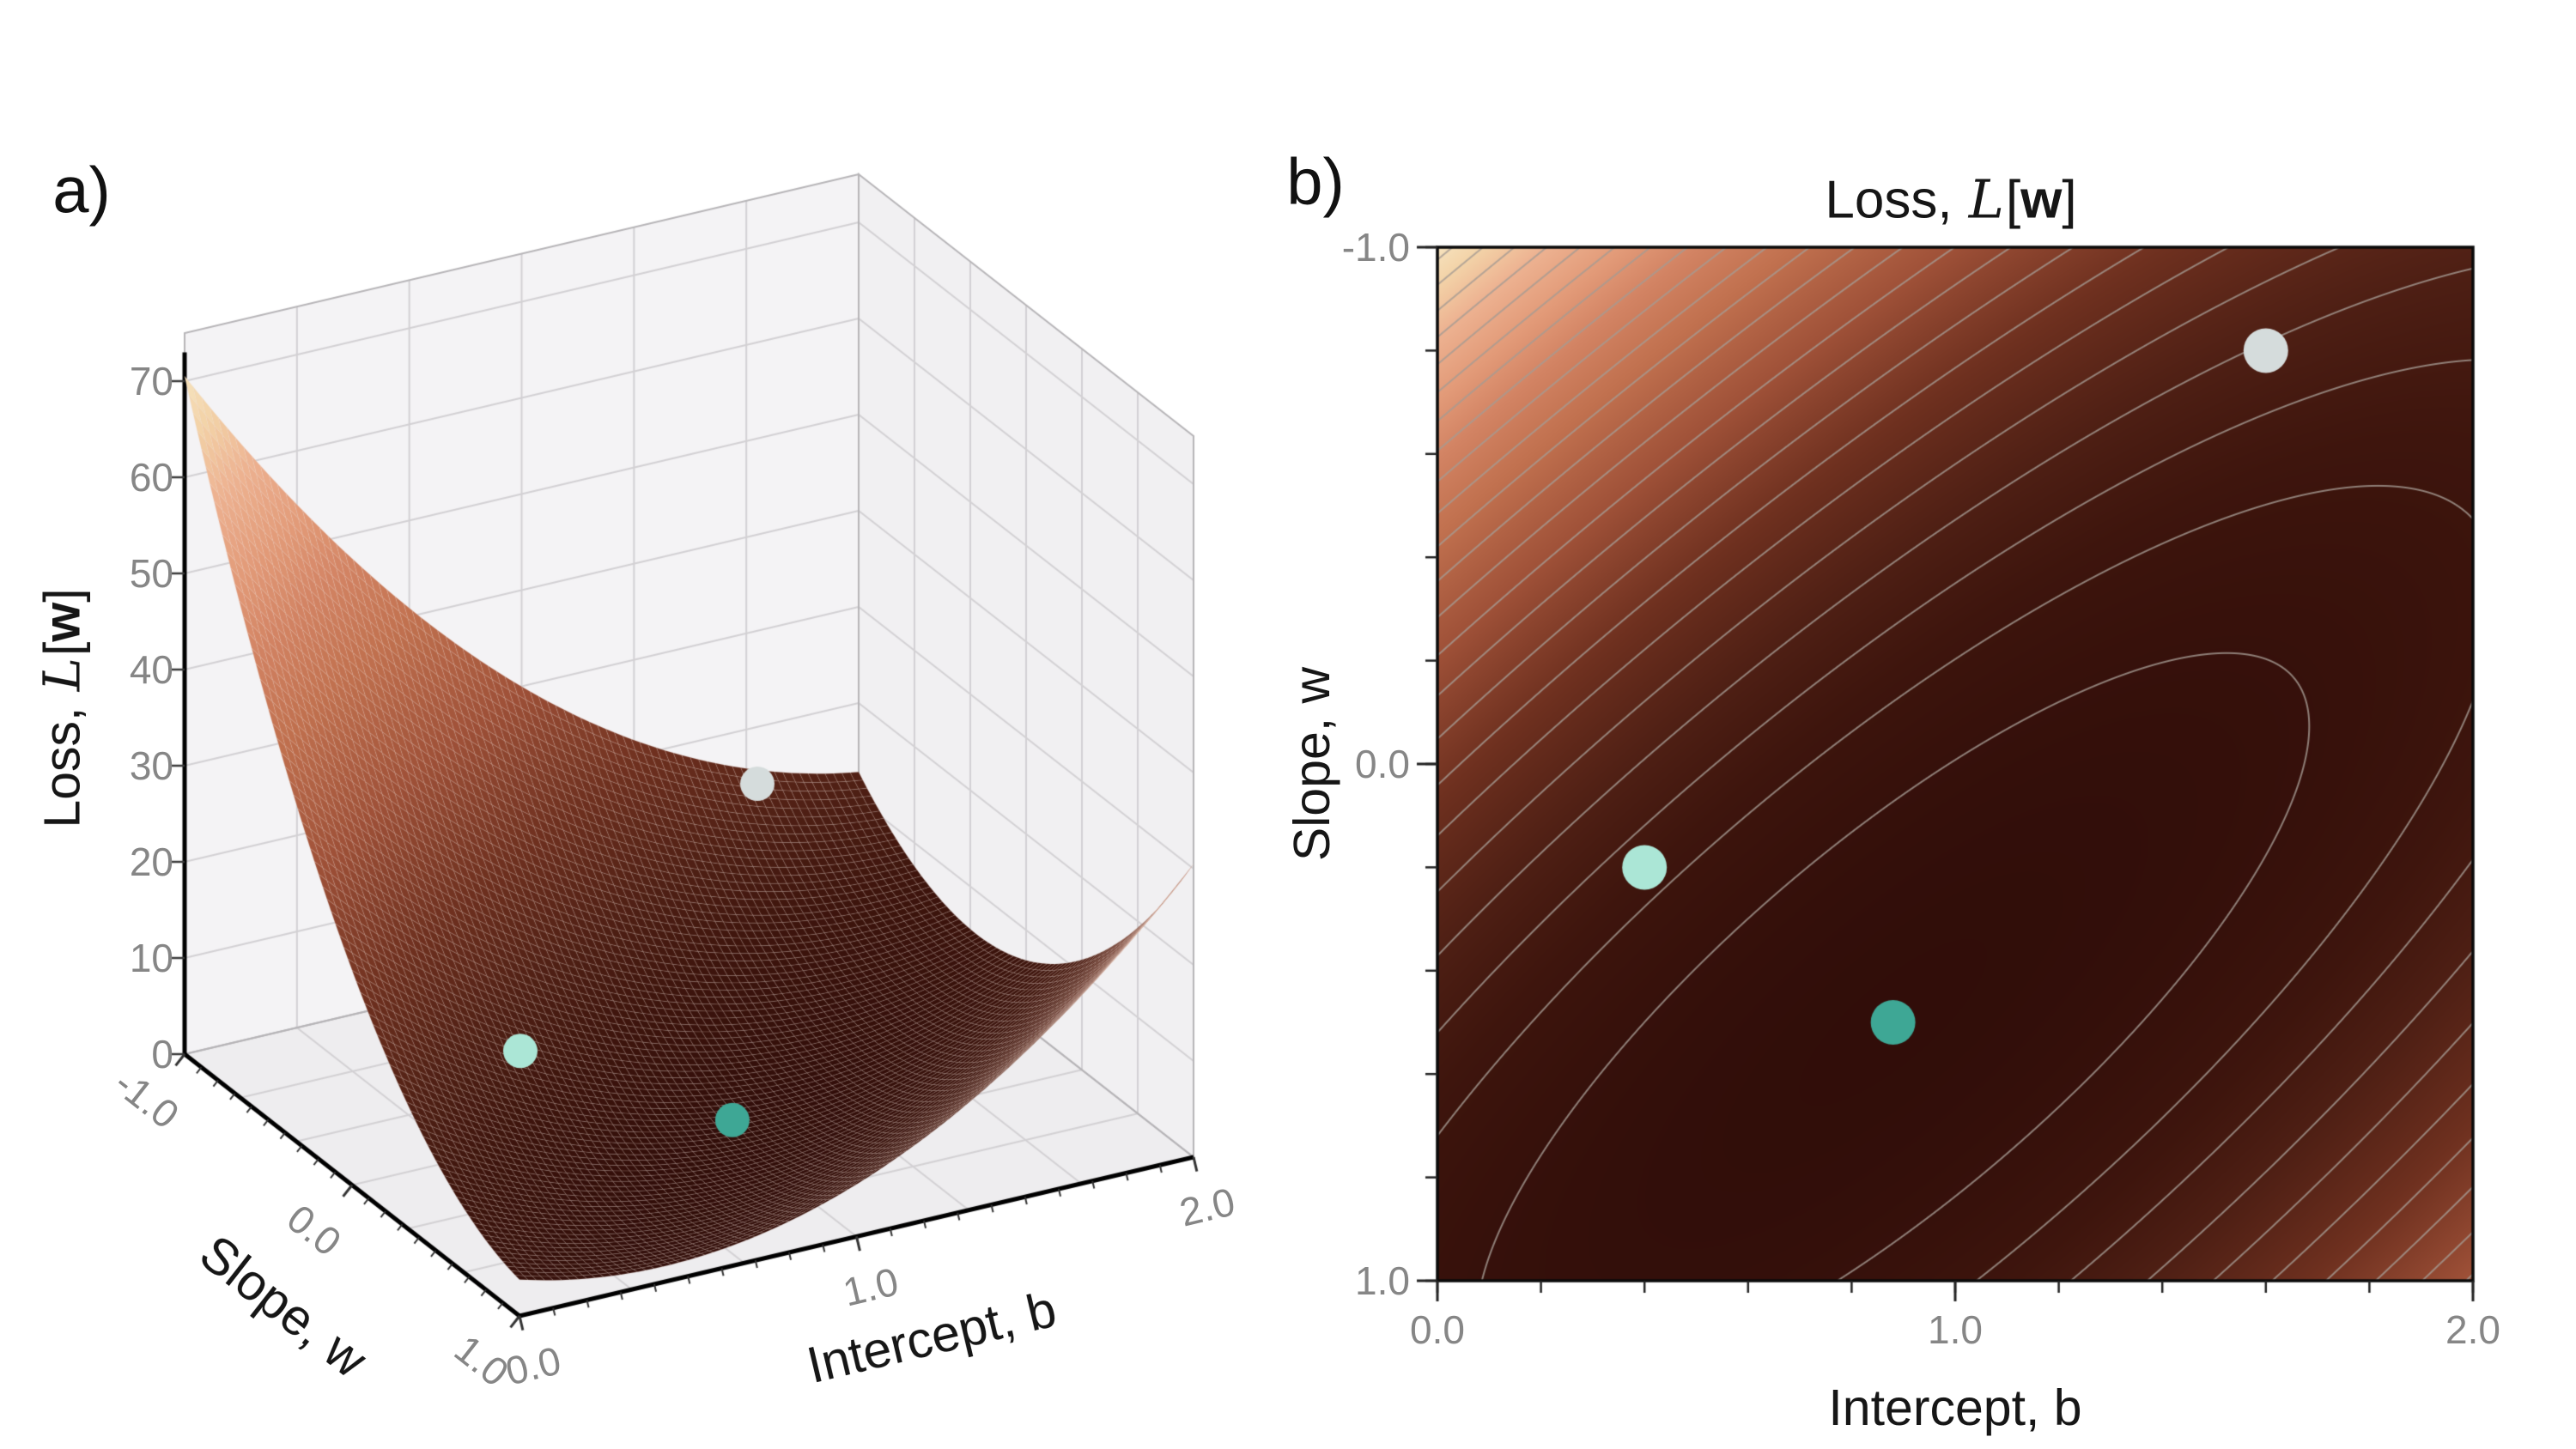  What do you see at coordinates (62, 675) in the screenshot?
I see `a-z-label-math-L: L` at bounding box center [62, 675].